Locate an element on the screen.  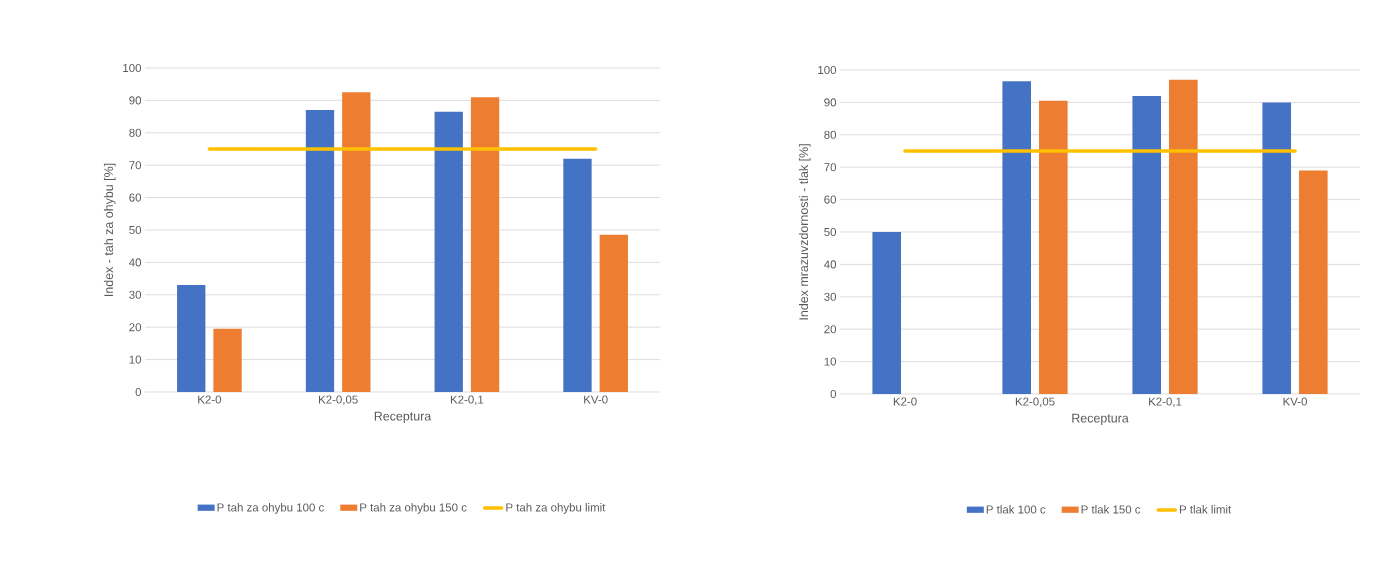
legend-label: P tlak 150 c is located at coordinates (1111, 509).